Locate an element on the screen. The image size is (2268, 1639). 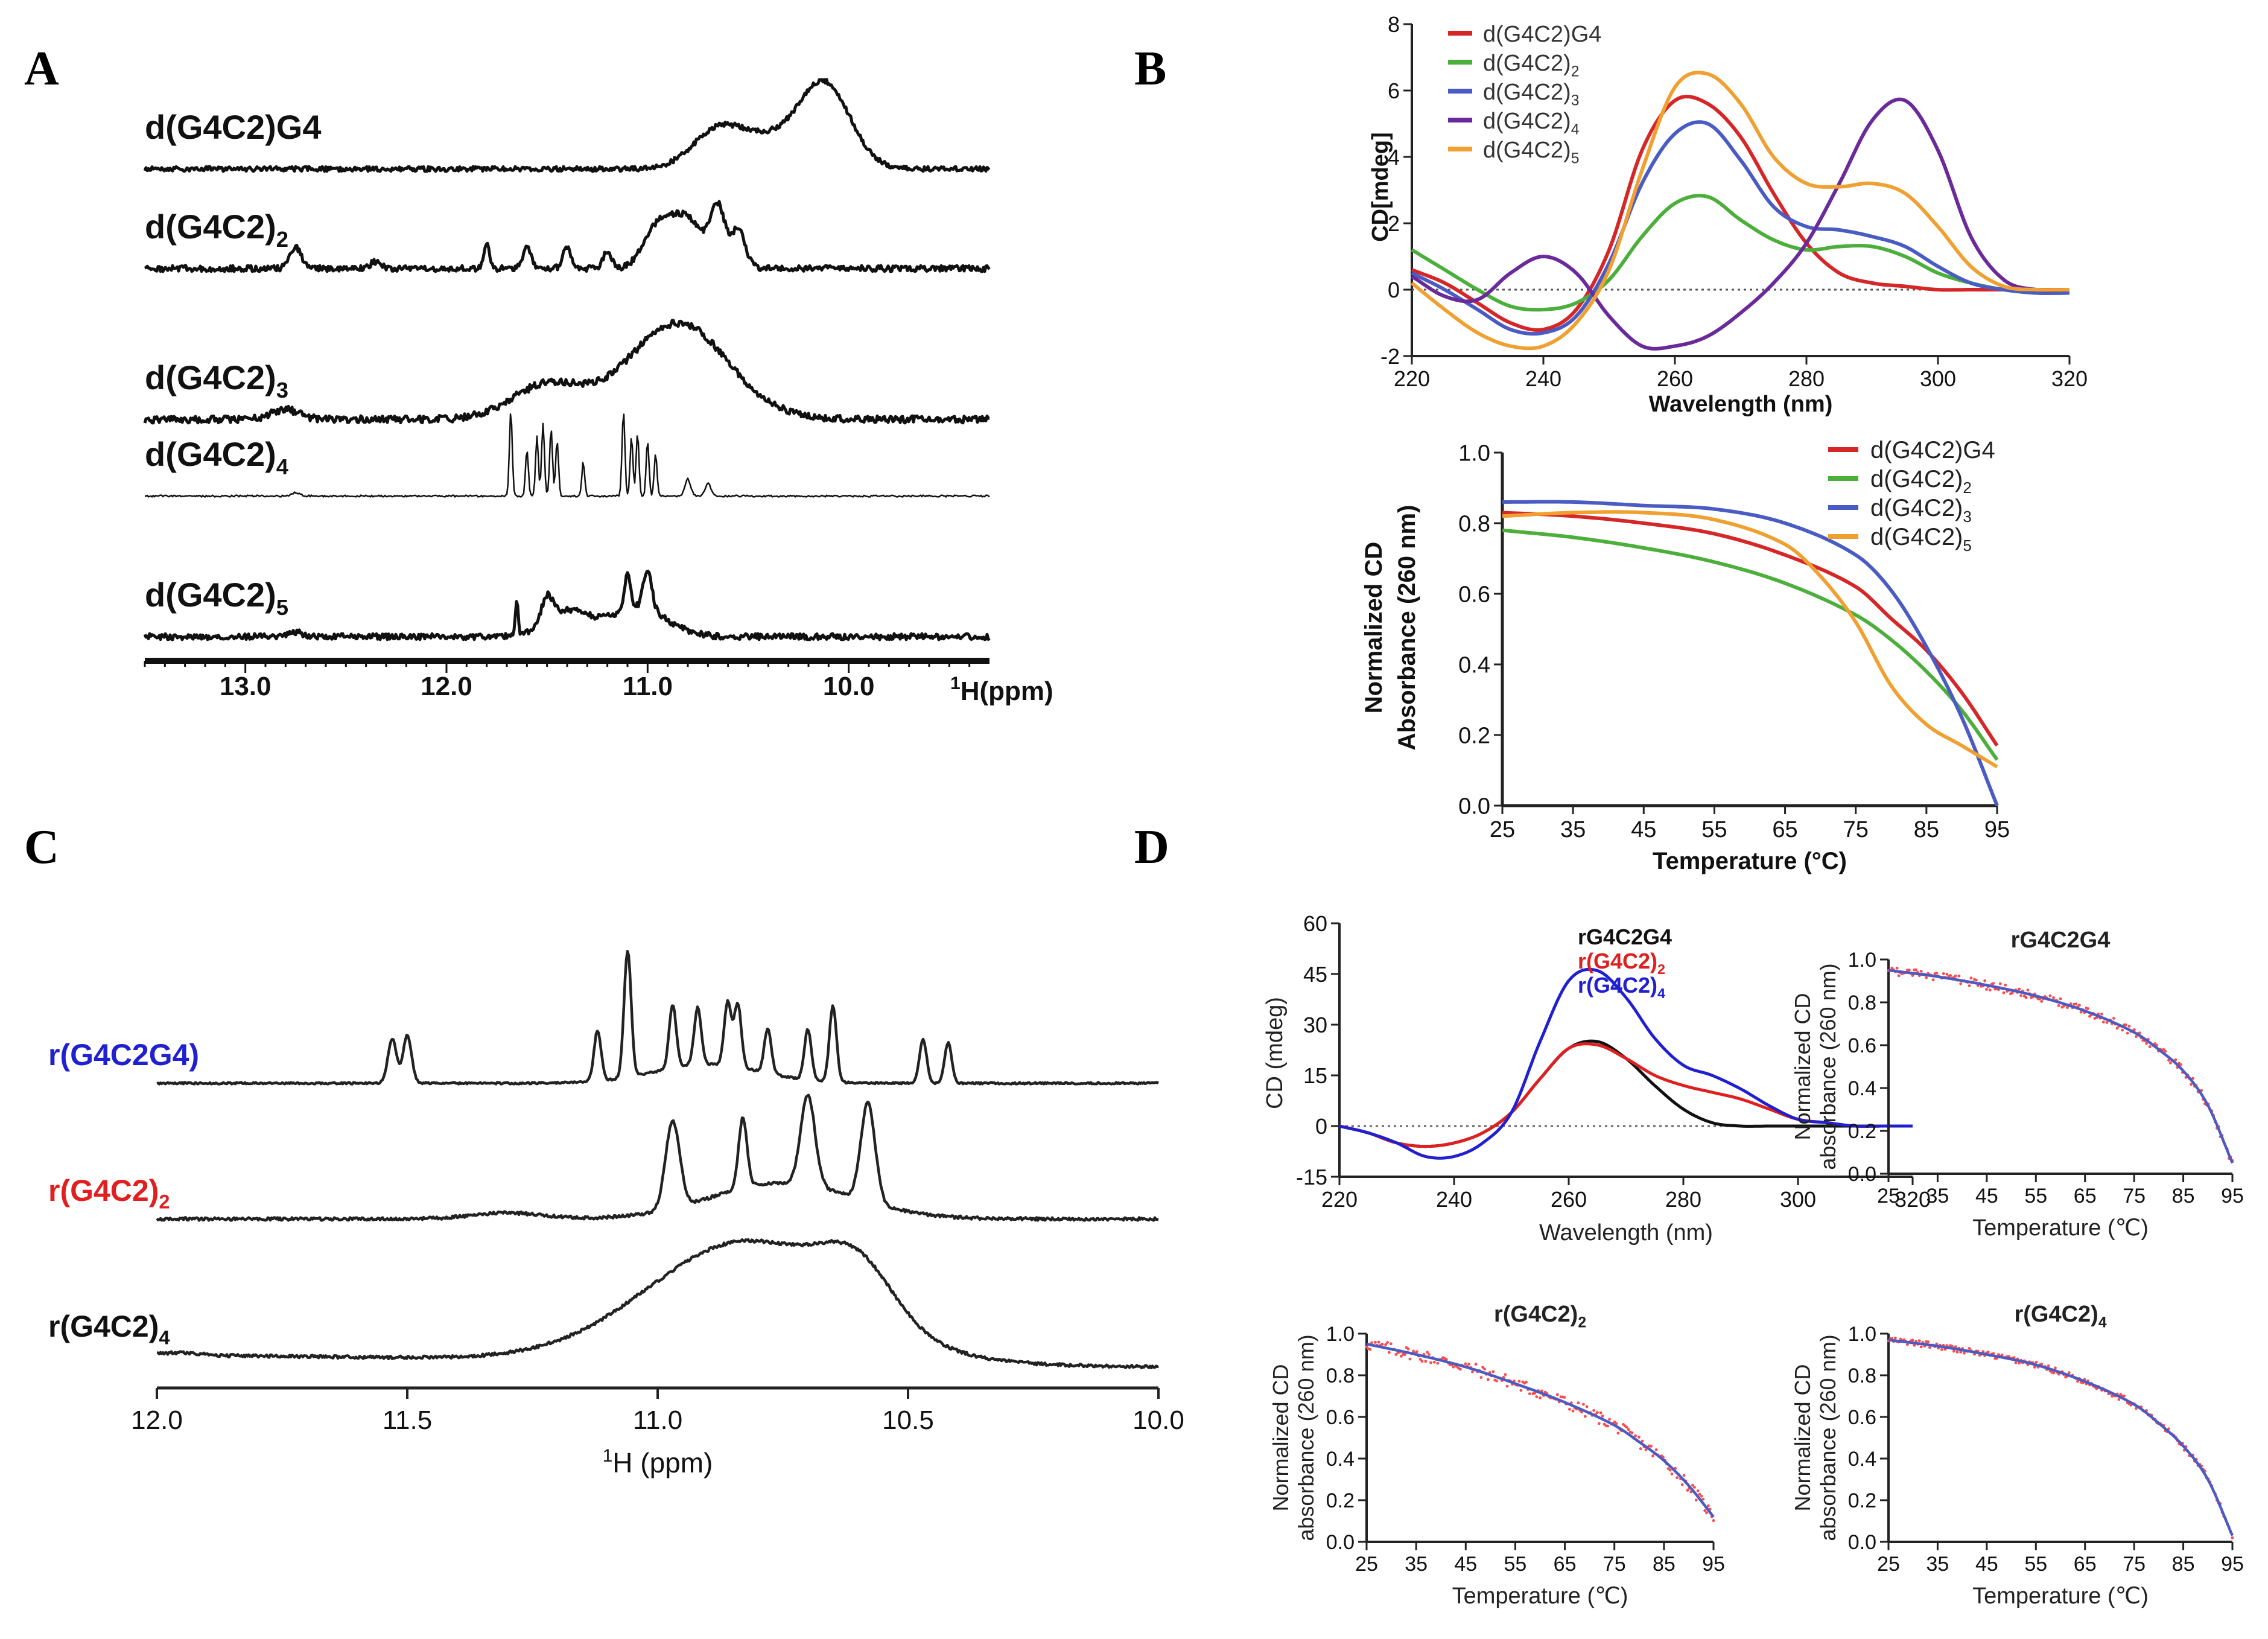
y-tick-label: -15 is located at coordinates (1311, 1177).